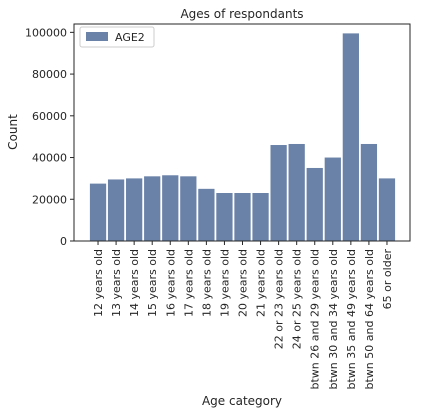 The width and height of the screenshot is (423, 415). What do you see at coordinates (261, 283) in the screenshot?
I see `x-tick-label: 21 years old` at bounding box center [261, 283].